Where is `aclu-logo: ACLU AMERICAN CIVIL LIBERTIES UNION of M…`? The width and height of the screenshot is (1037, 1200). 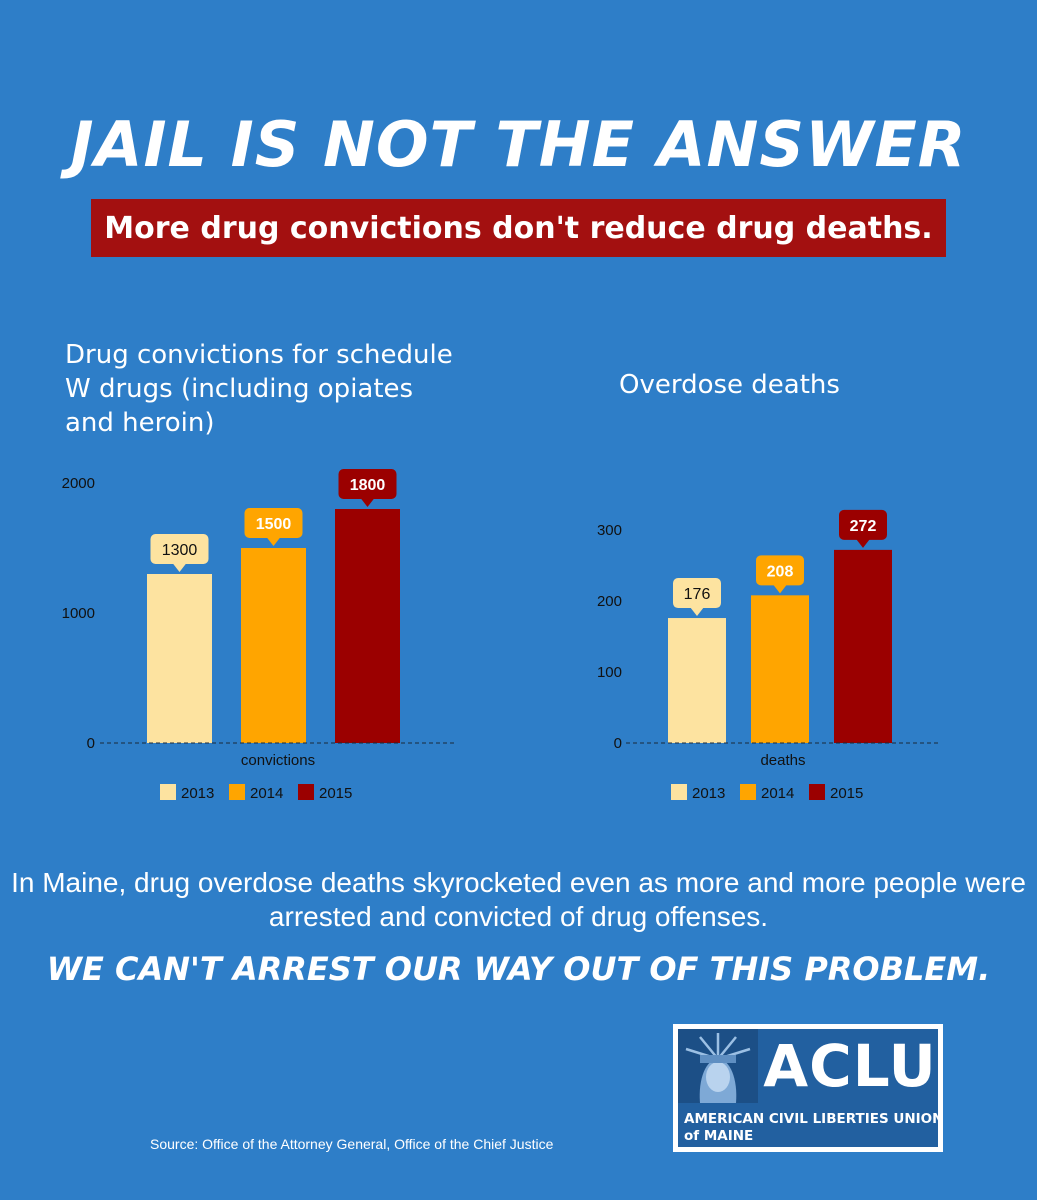 aclu-logo: ACLU AMERICAN CIVIL LIBERTIES UNION of M… is located at coordinates (808, 1088).